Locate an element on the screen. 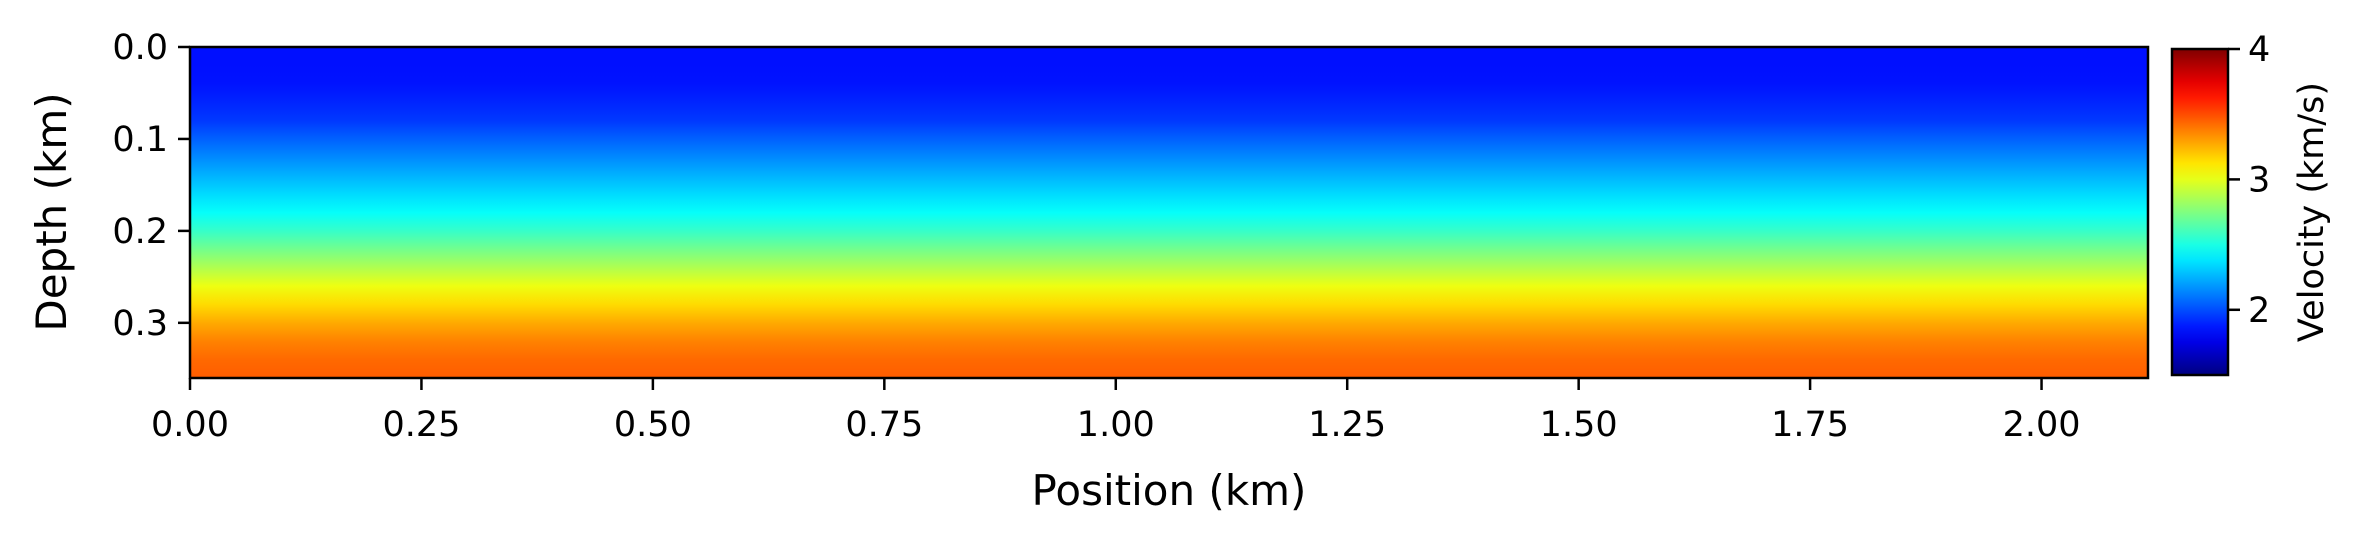 The height and width of the screenshot is (545, 2365). colorbar-label: Velocity (km/s) is located at coordinates (2312, 212).